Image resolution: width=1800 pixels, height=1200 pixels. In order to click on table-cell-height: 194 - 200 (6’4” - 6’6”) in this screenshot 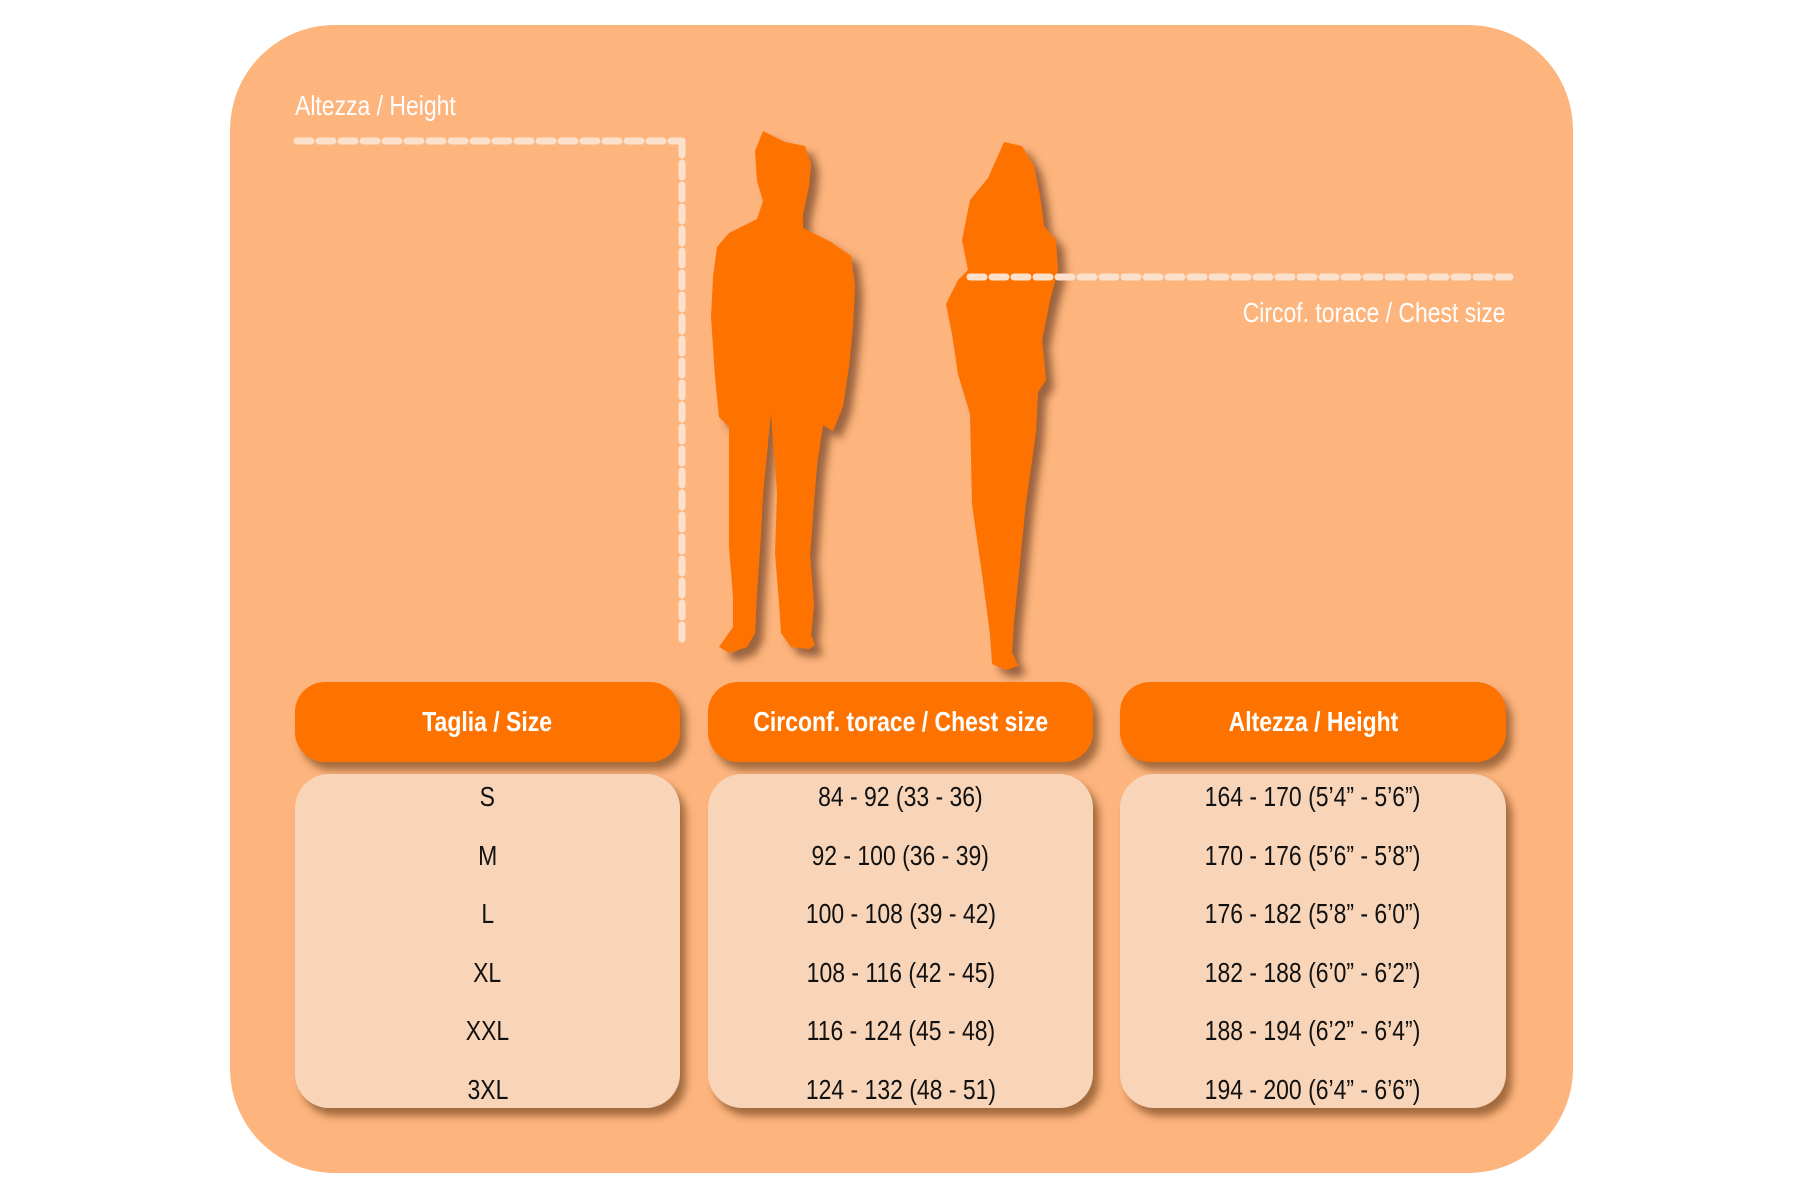, I will do `click(1313, 1090)`.